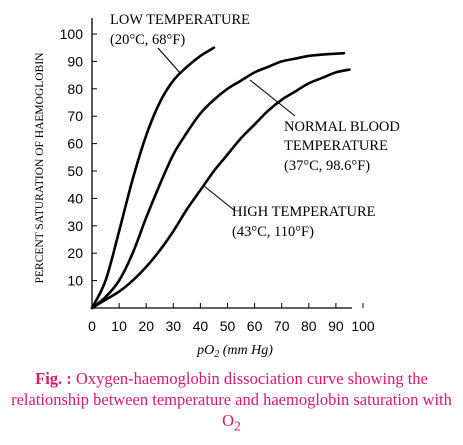  Describe the element at coordinates (342, 127) in the screenshot. I see `normal-temperature-label-line1: NORMAL BLOOD` at that location.